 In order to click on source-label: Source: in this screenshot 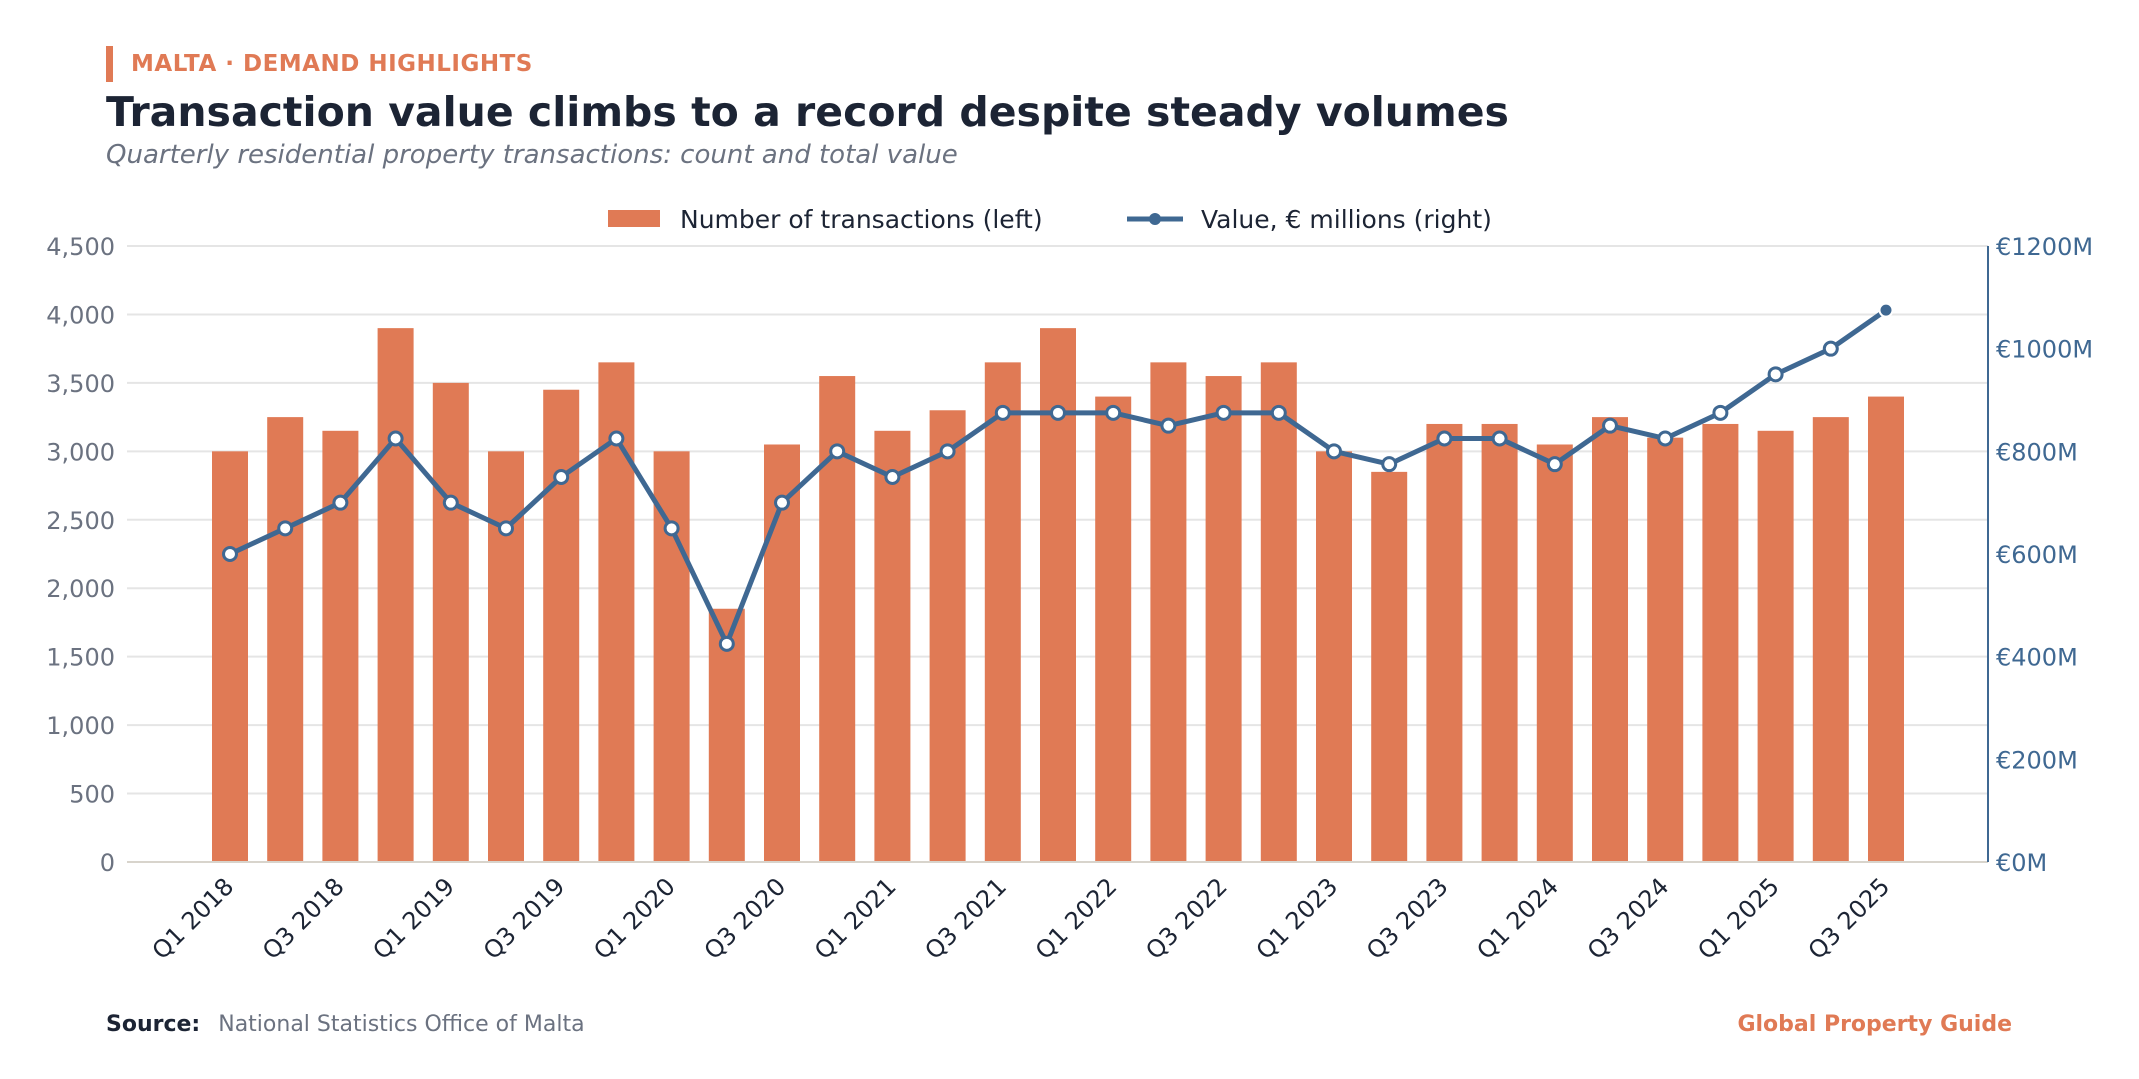, I will do `click(153, 1024)`.